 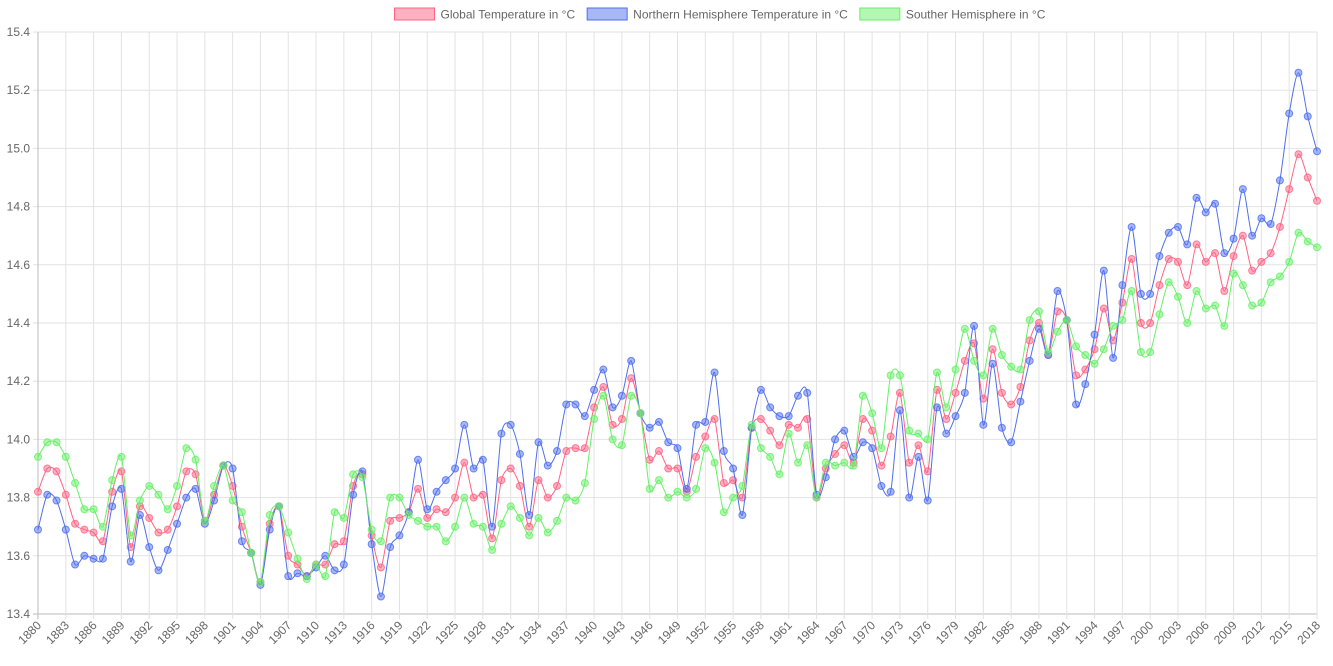 I want to click on legend-label: Souther Hemisphere in °C, so click(x=976, y=15).